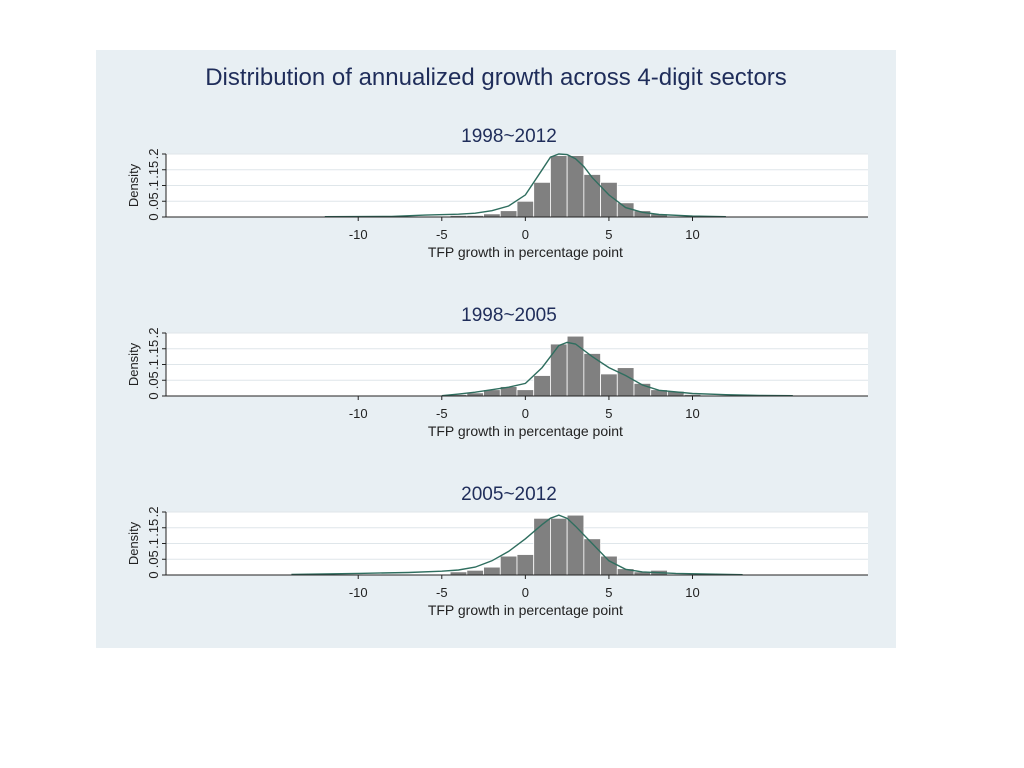 This screenshot has height=768, width=1024. What do you see at coordinates (509, 136) in the screenshot?
I see `panel-title: 1998~2012` at bounding box center [509, 136].